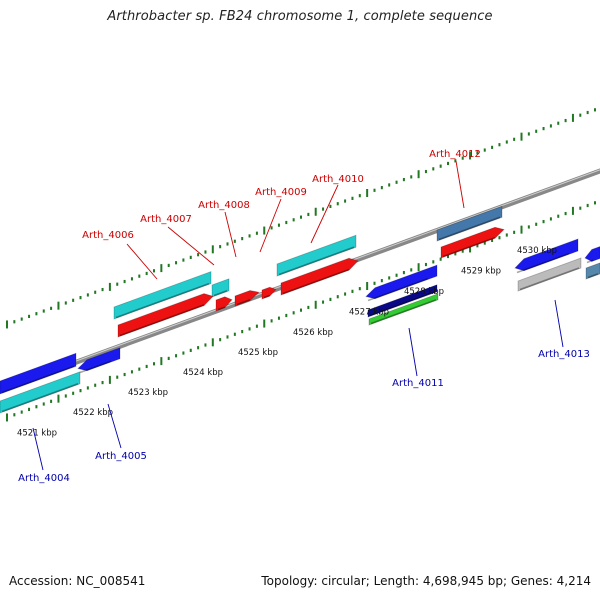 The width and height of the screenshot is (600, 604). Describe the element at coordinates (398, 289) in the screenshot. I see `feature-blue-4011-shade` at that location.